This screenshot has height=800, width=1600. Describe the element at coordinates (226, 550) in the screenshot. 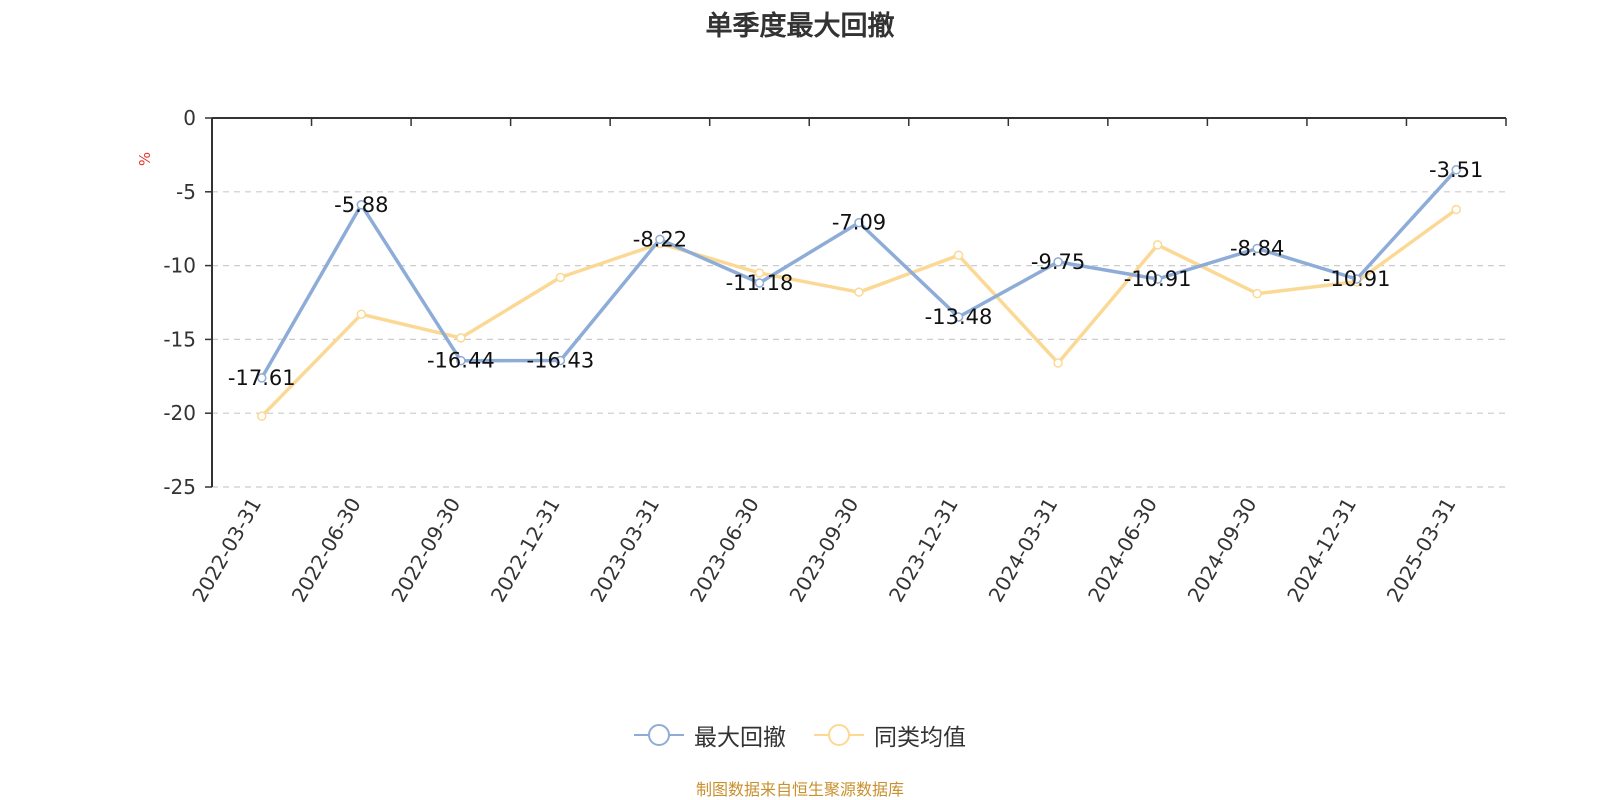

I see `x-tick-label-0: 2022-03-31` at that location.